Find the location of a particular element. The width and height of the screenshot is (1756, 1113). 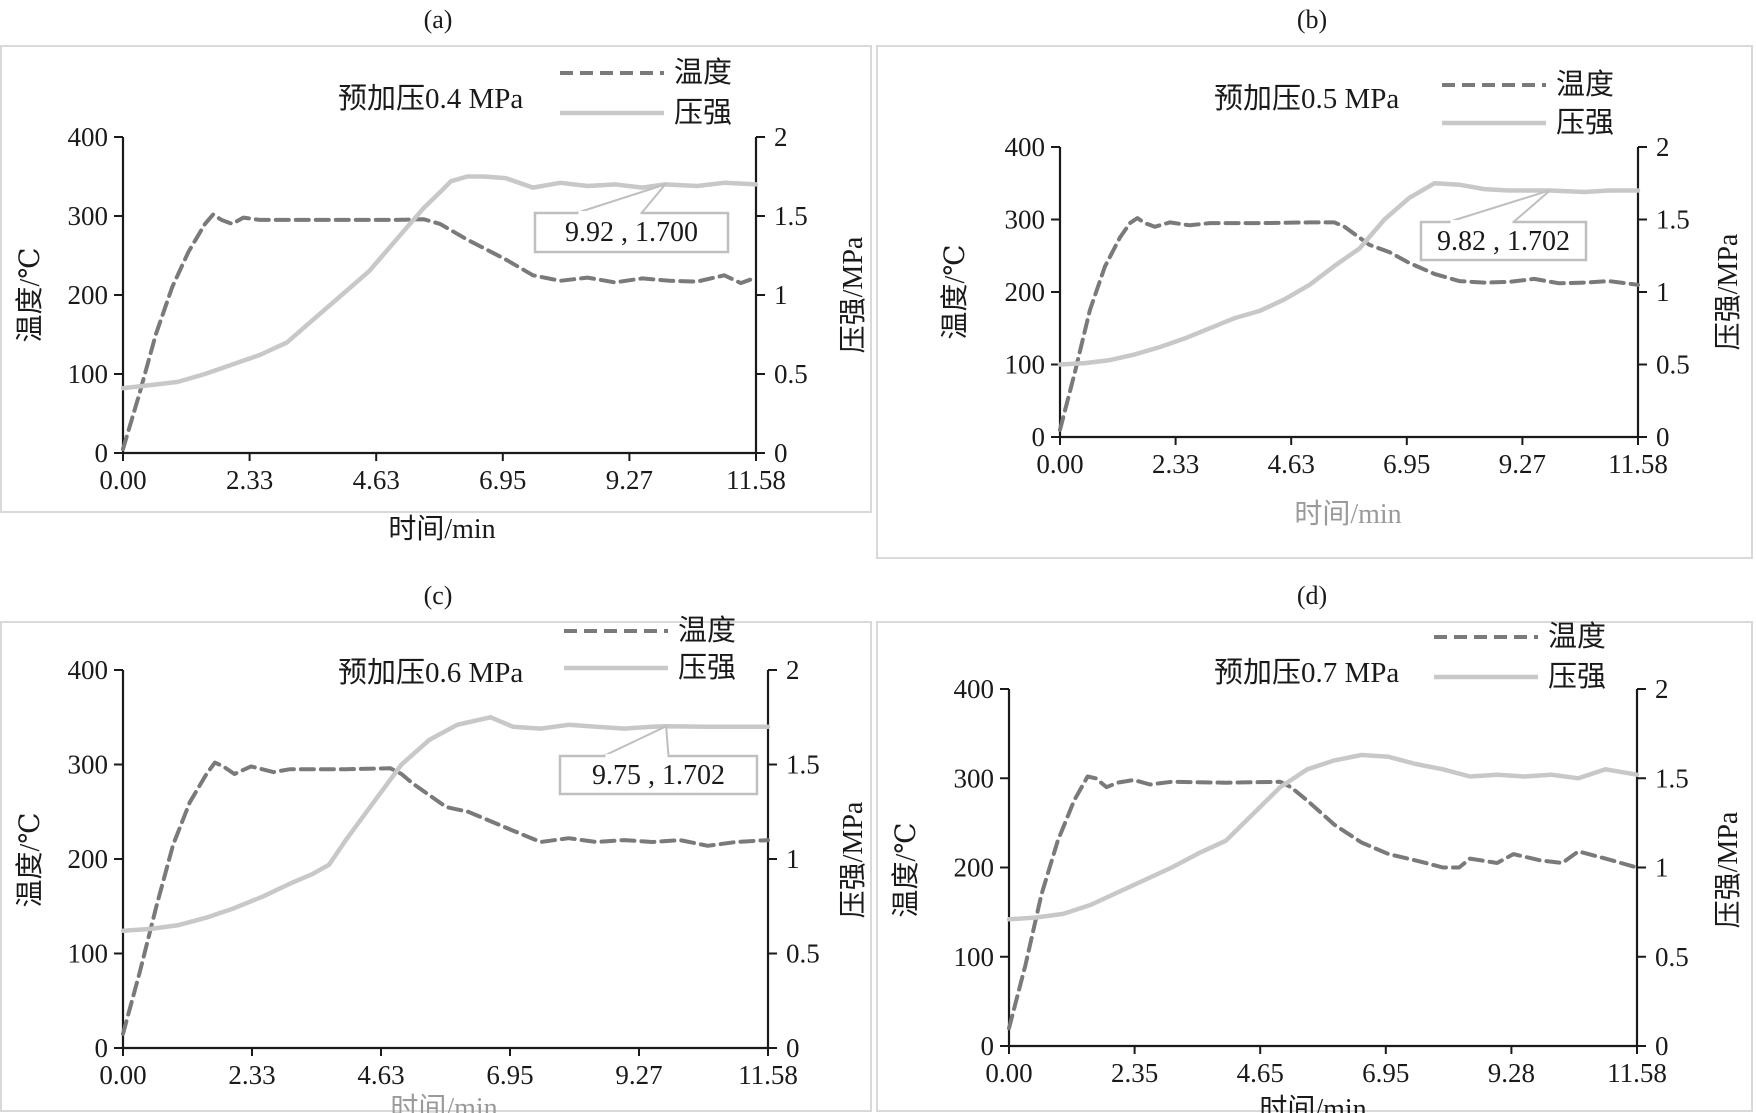

chart-title: 预加压0.6 MPa is located at coordinates (430, 673).